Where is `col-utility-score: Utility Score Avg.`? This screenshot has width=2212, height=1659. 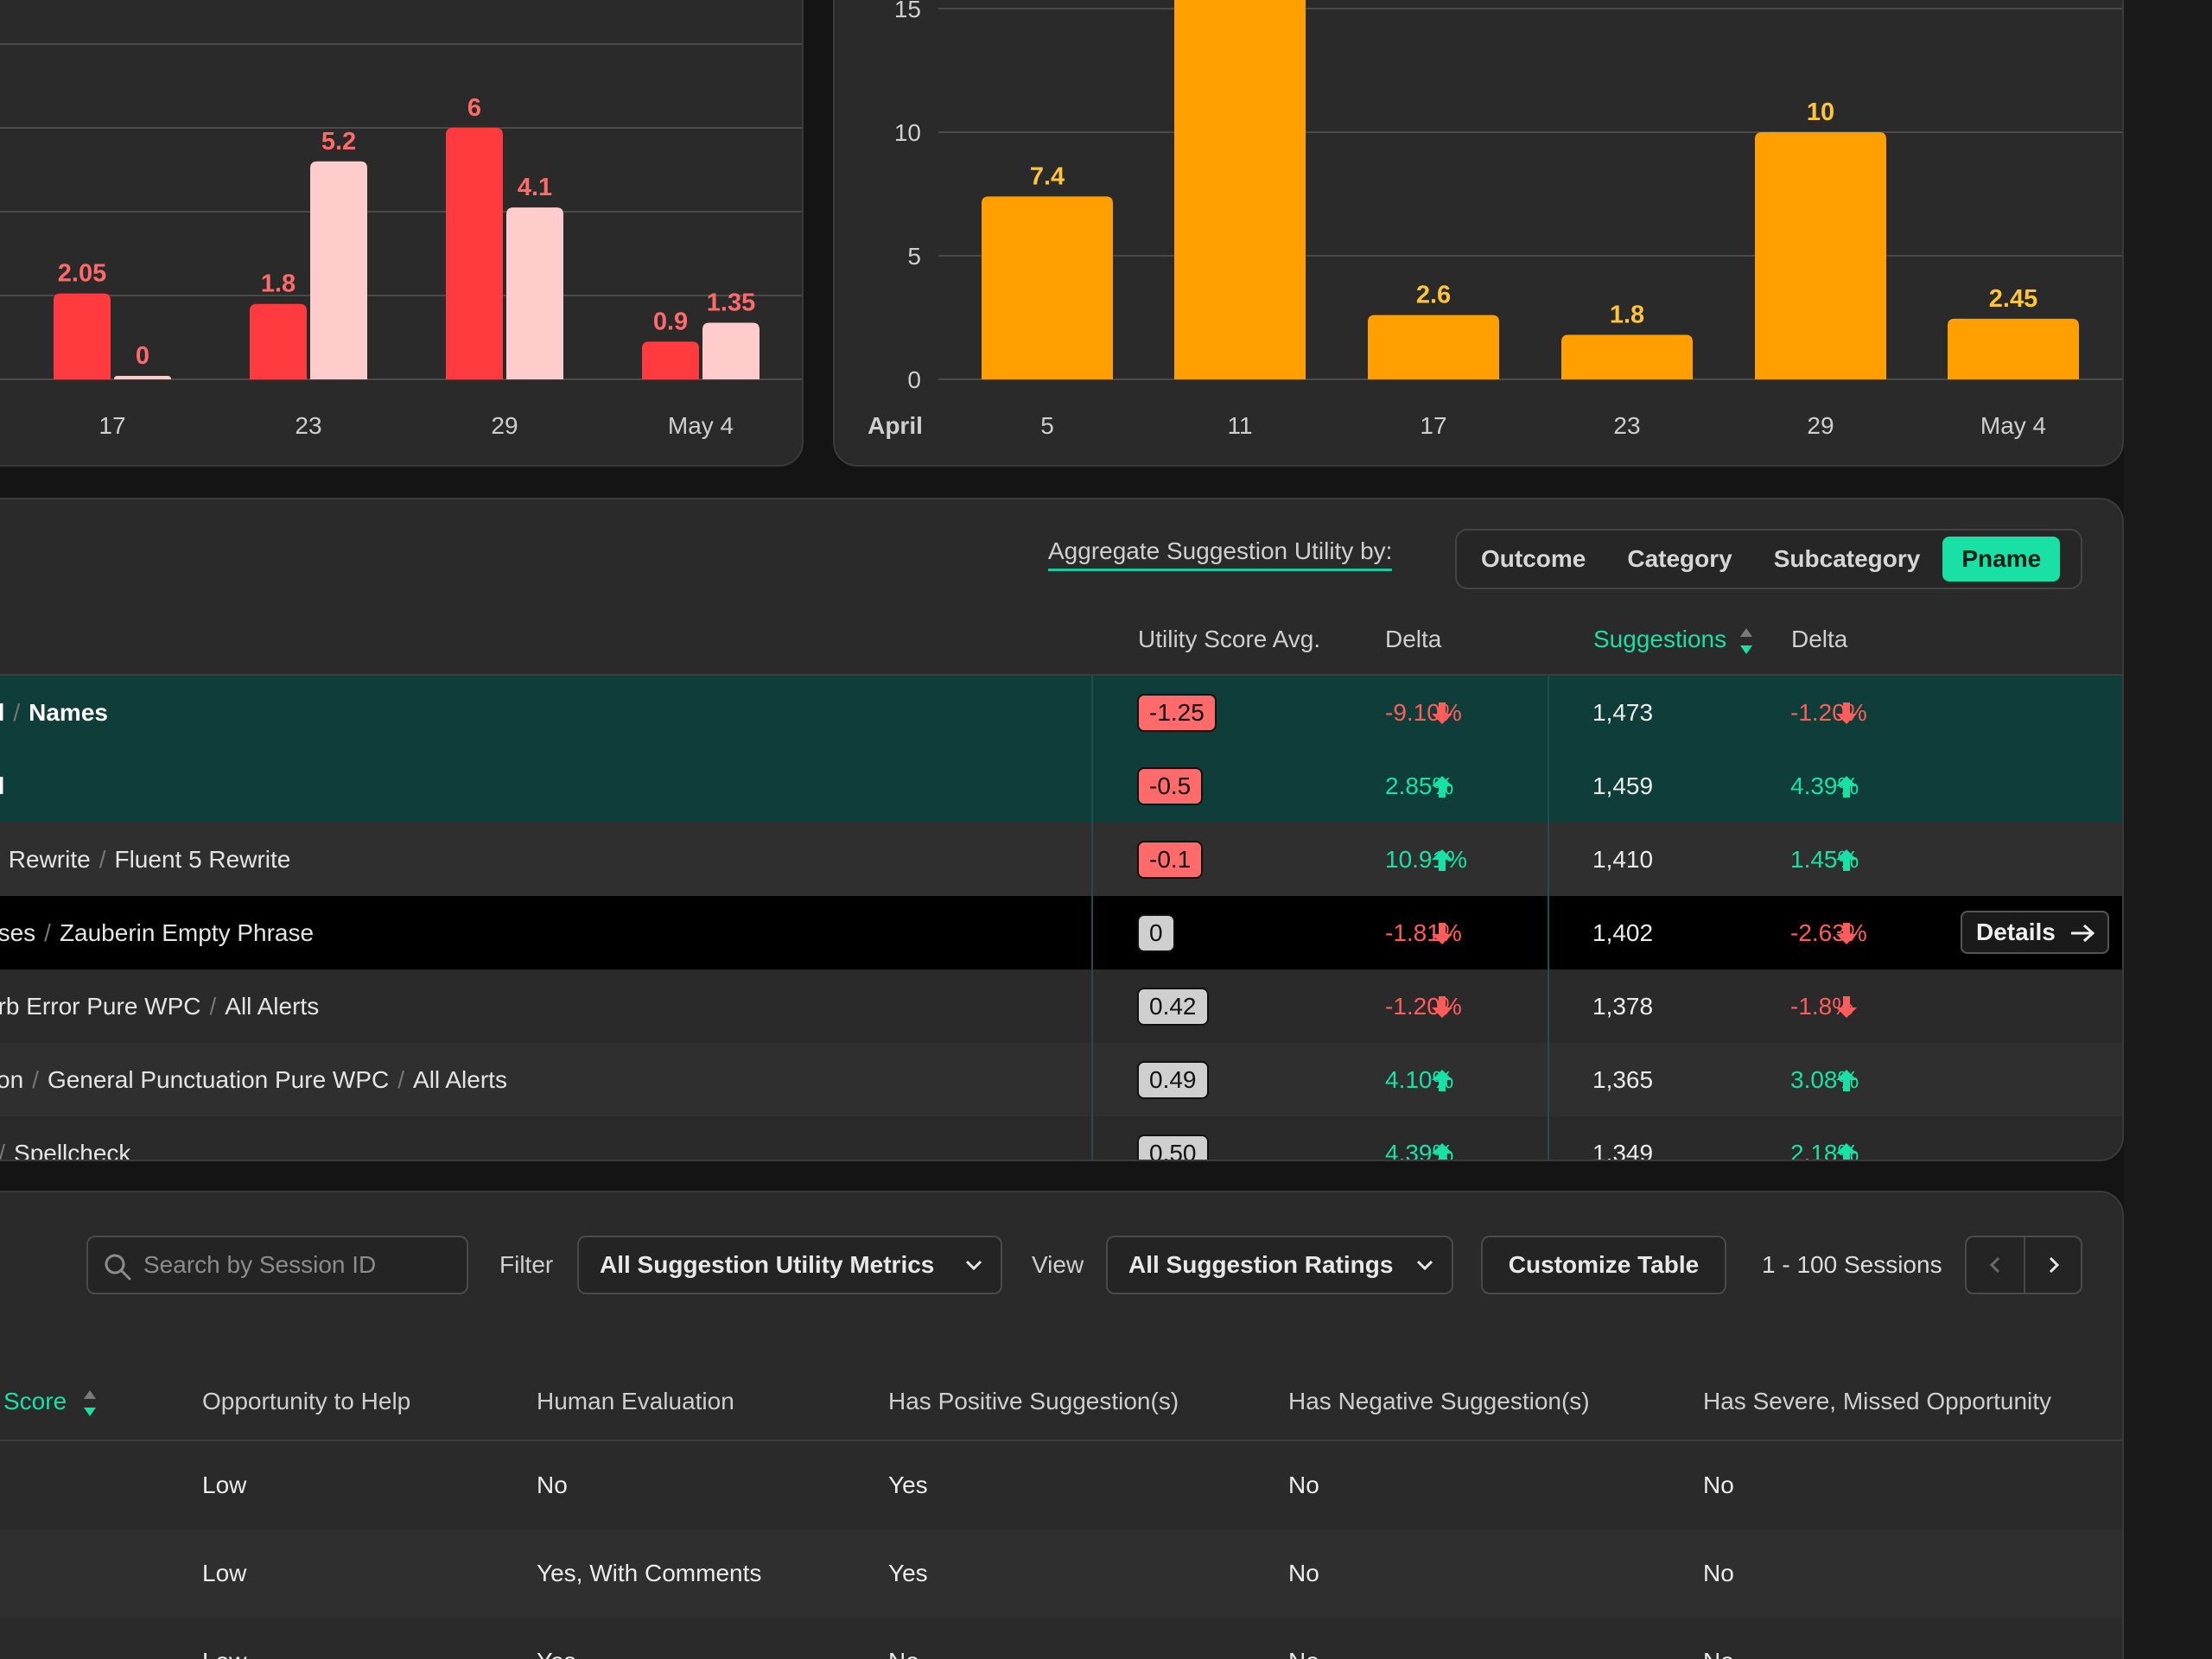
col-utility-score: Utility Score Avg. is located at coordinates (1229, 639).